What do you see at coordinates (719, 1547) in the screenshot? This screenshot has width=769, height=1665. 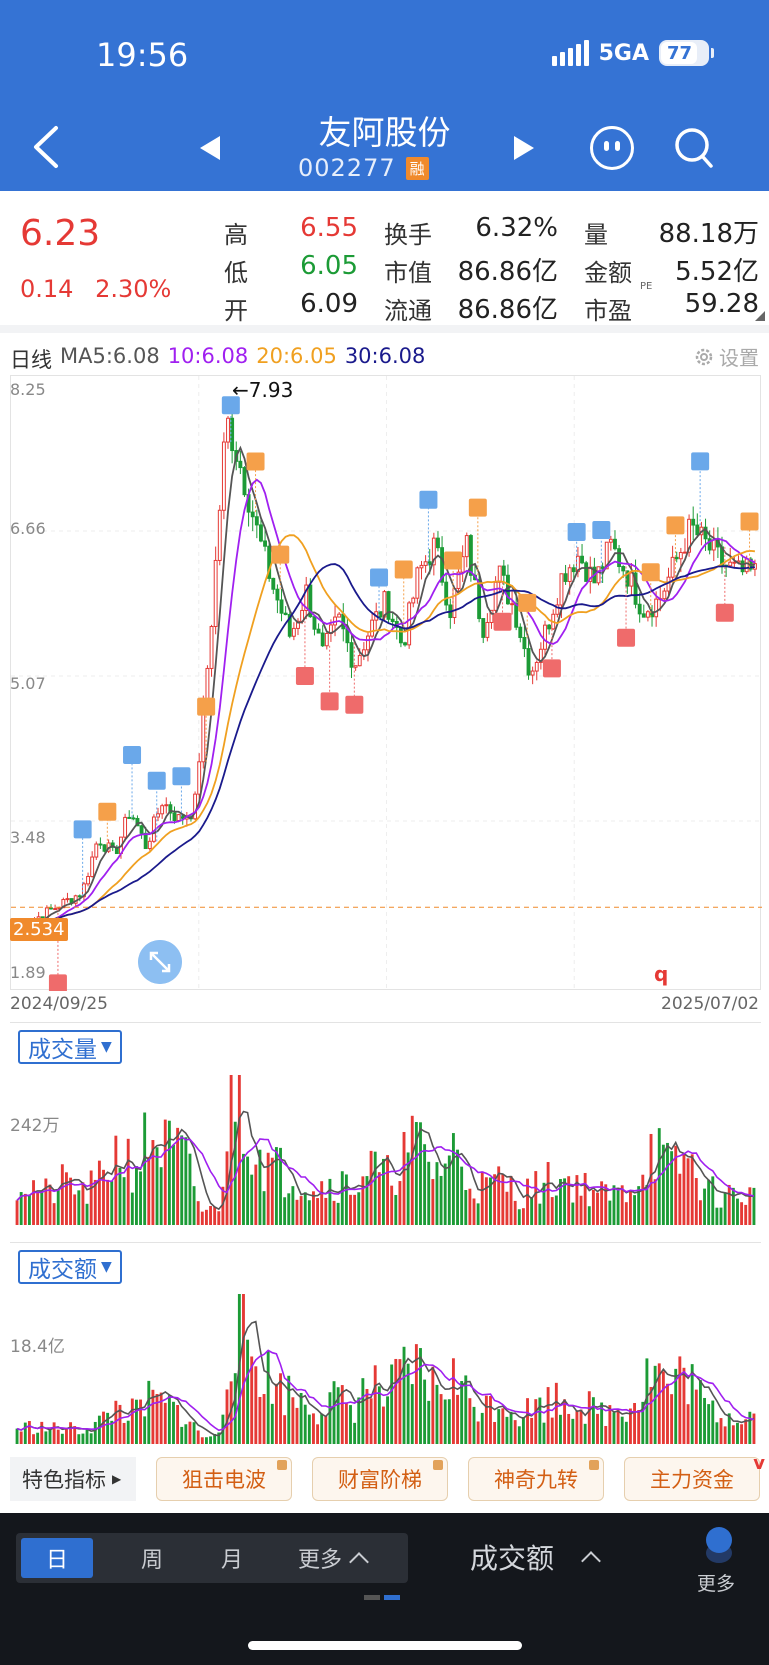 I see `more-menu-icon` at bounding box center [719, 1547].